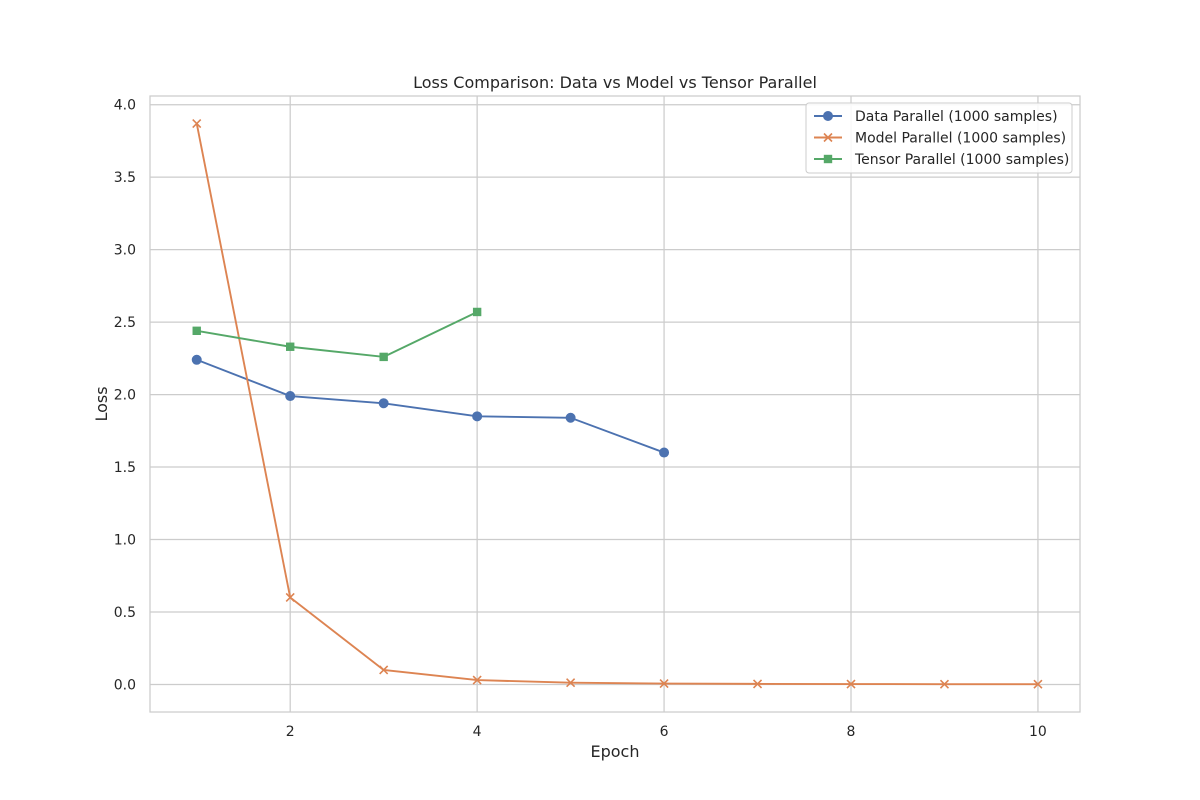 Image resolution: width=1200 pixels, height=800 pixels. What do you see at coordinates (1038, 732) in the screenshot?
I see `x-tick-label: 10` at bounding box center [1038, 732].